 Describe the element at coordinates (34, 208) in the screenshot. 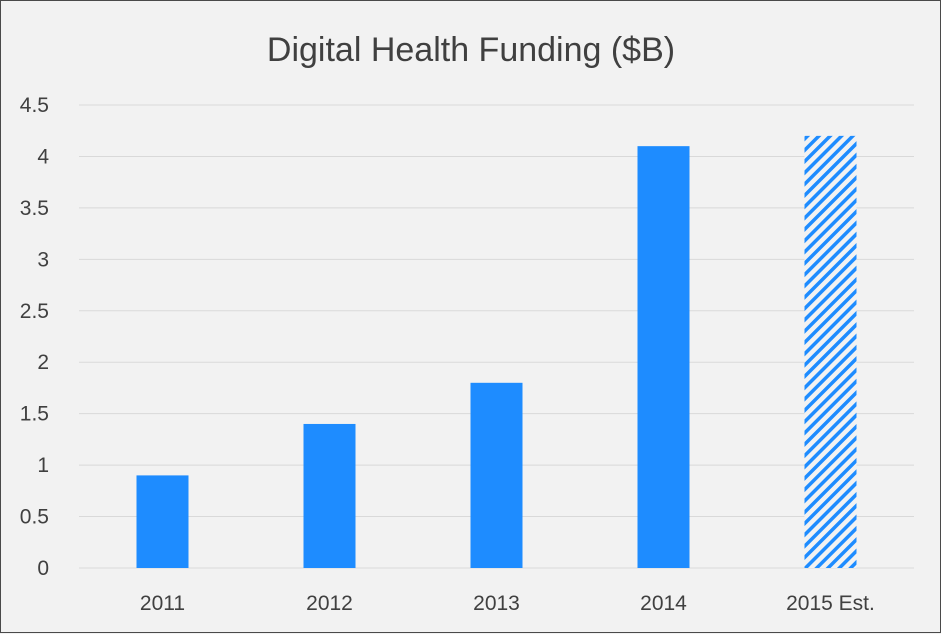

I see `y-tick-label: 3.5` at that location.